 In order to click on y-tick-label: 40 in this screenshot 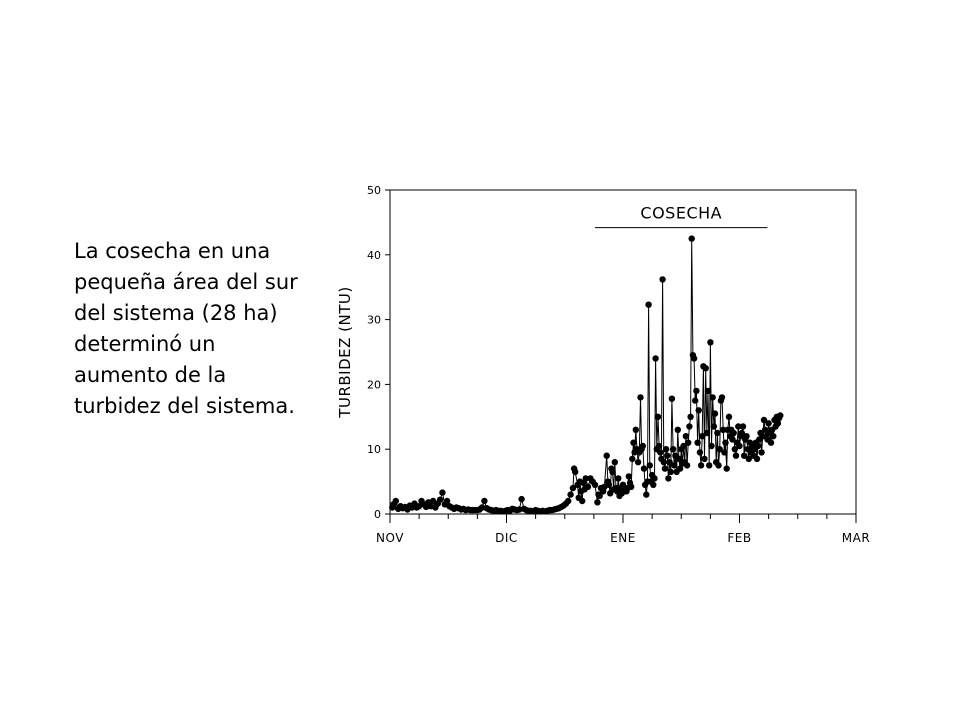, I will do `click(374, 255)`.